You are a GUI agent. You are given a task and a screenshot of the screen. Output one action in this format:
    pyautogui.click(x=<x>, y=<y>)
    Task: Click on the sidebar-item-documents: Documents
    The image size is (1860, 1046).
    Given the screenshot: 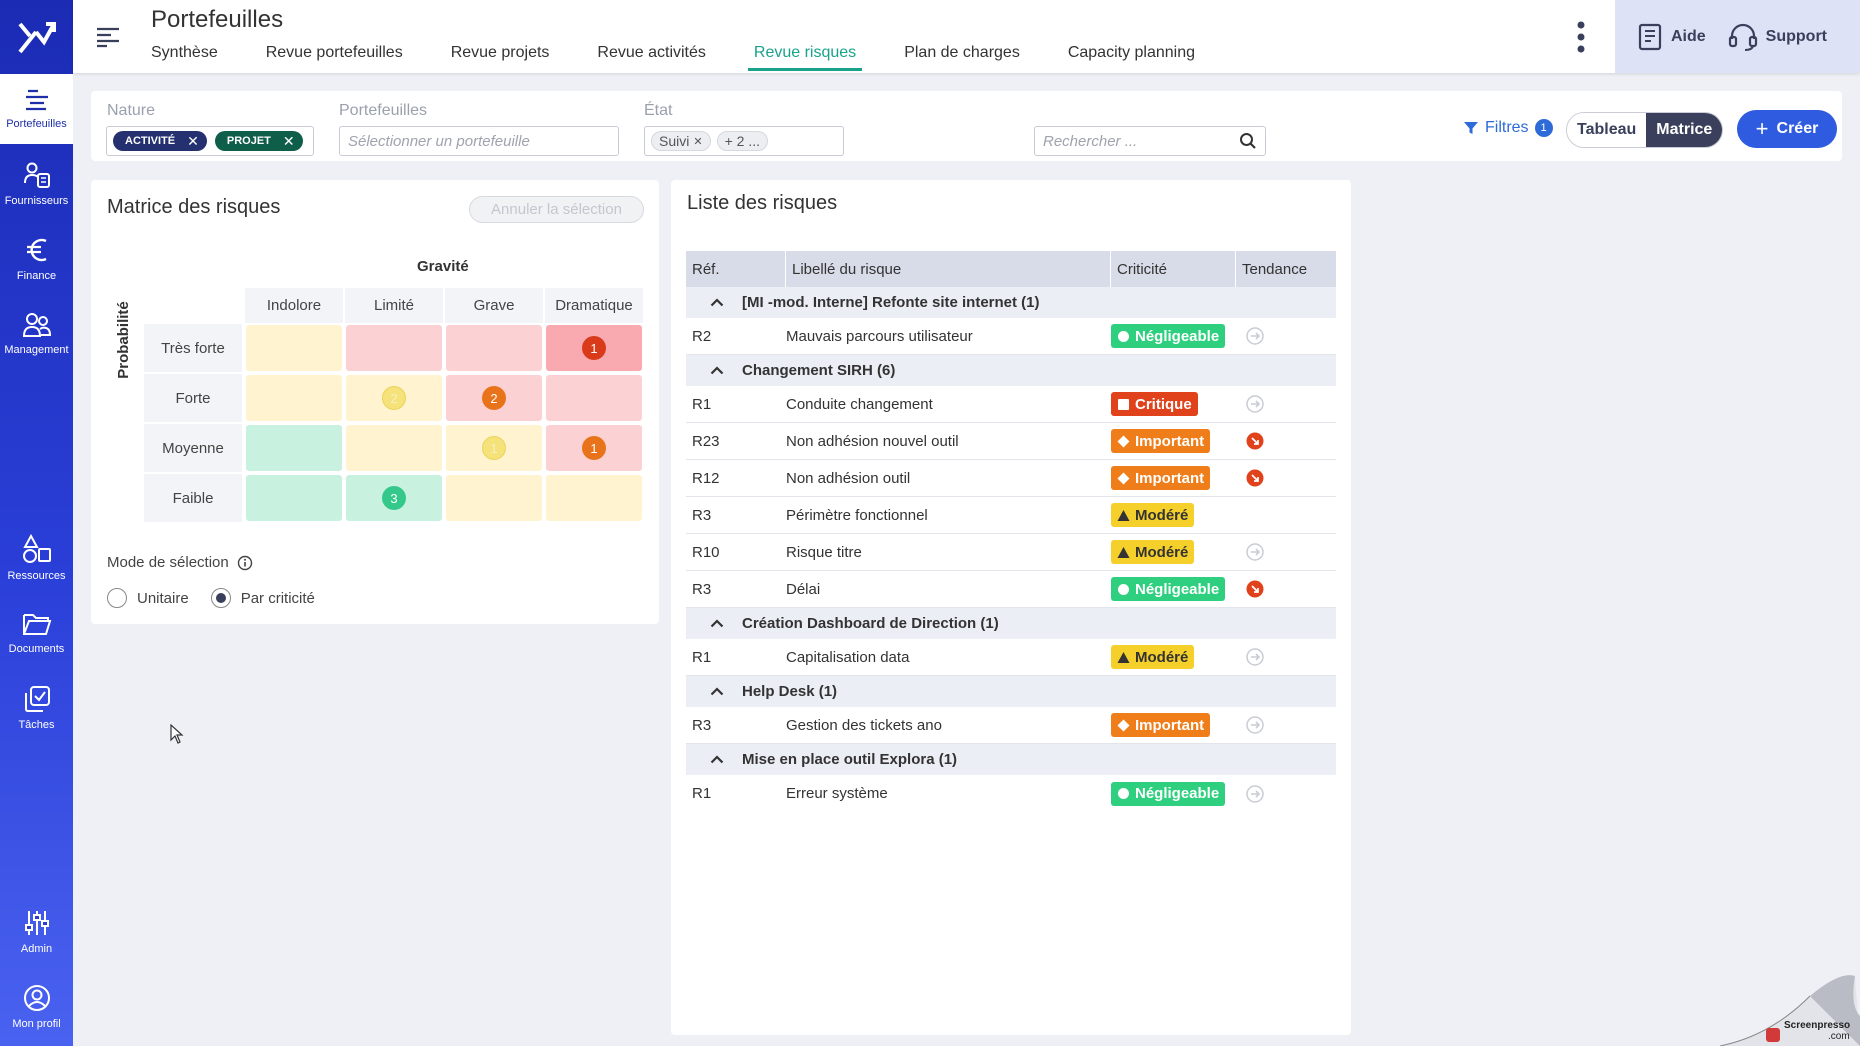 What is the action you would take?
    pyautogui.click(x=36, y=633)
    